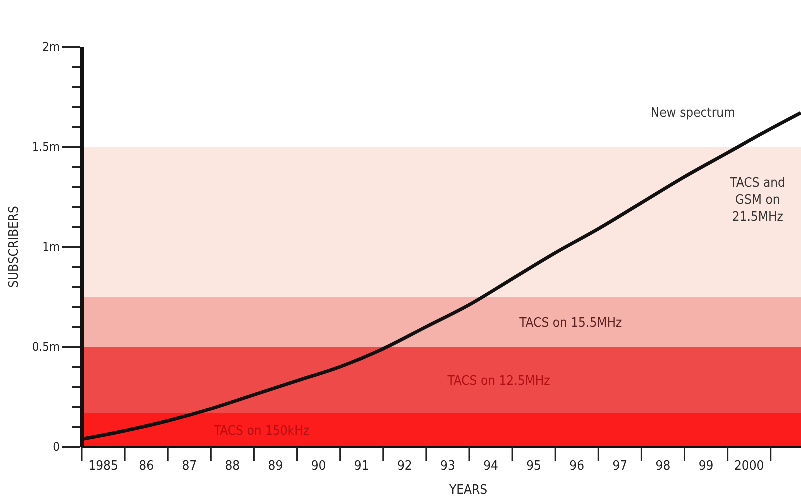 This screenshot has width=801, height=498. I want to click on annotation: New spectrum, so click(693, 113).